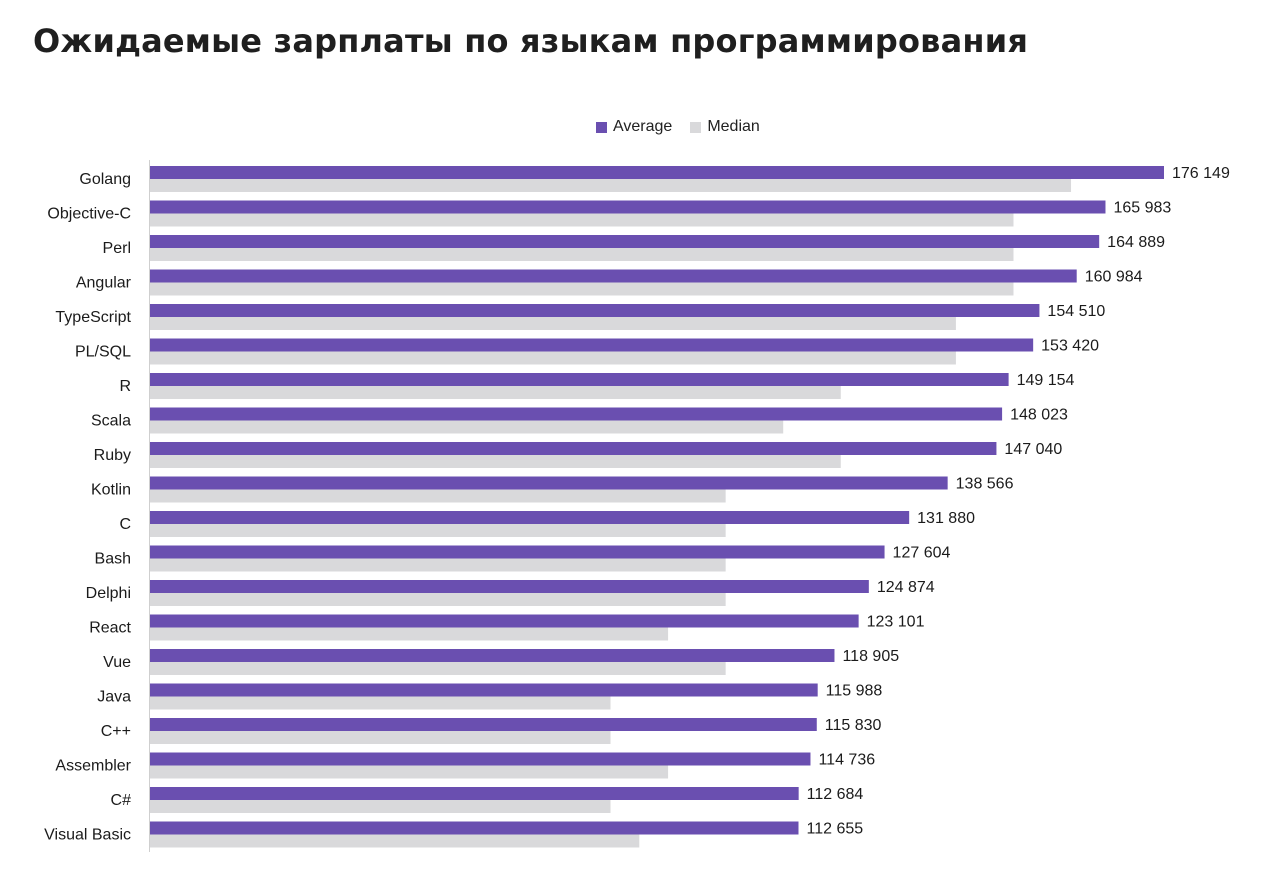 Image resolution: width=1280 pixels, height=887 pixels. I want to click on legend-item-median: Median, so click(725, 127).